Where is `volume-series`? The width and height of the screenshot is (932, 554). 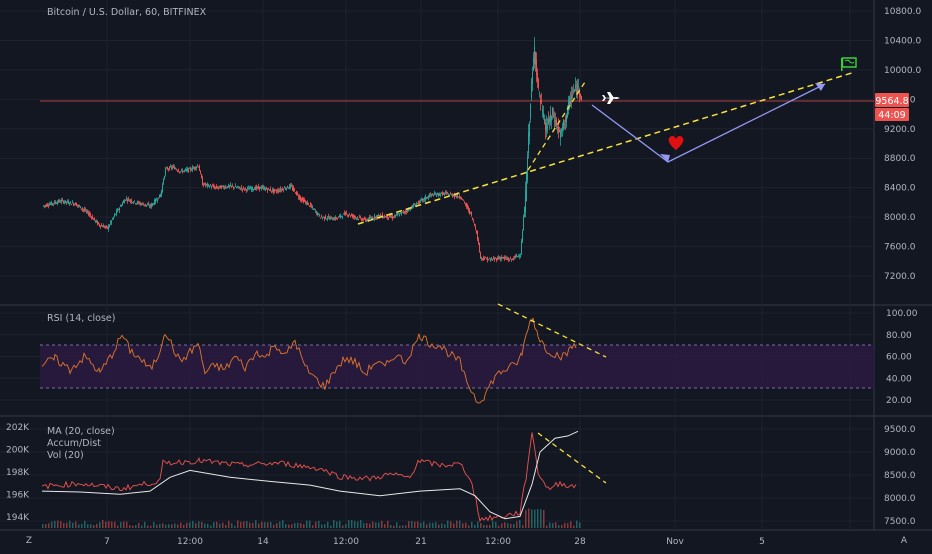 volume-series is located at coordinates (311, 479).